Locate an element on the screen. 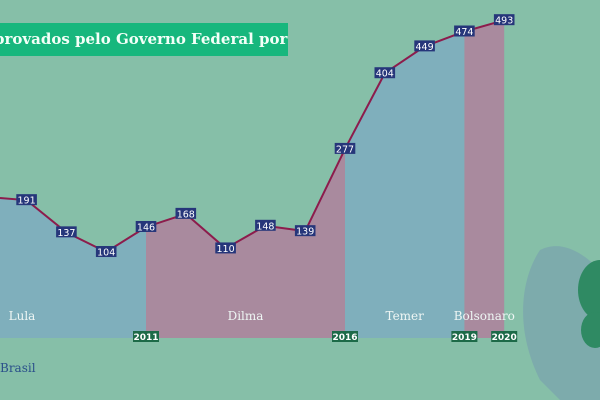  value-label-text: 191 is located at coordinates (27, 201).